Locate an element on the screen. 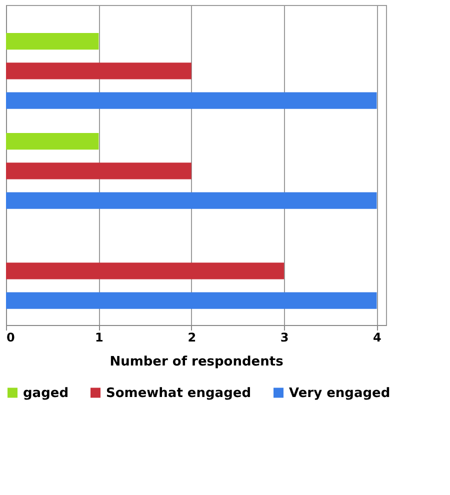 This screenshot has width=450, height=495. x-tick-label: 4 is located at coordinates (377, 337).